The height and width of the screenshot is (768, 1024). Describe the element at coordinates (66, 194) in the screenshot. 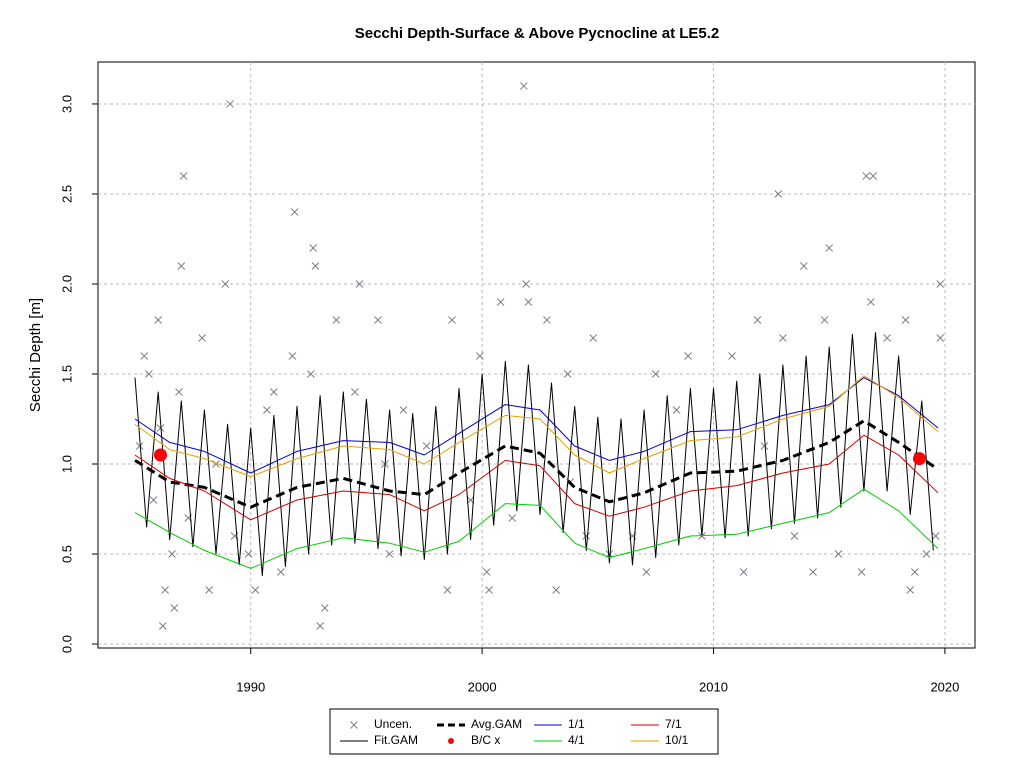

I see `y-tick-label: 2.5` at that location.